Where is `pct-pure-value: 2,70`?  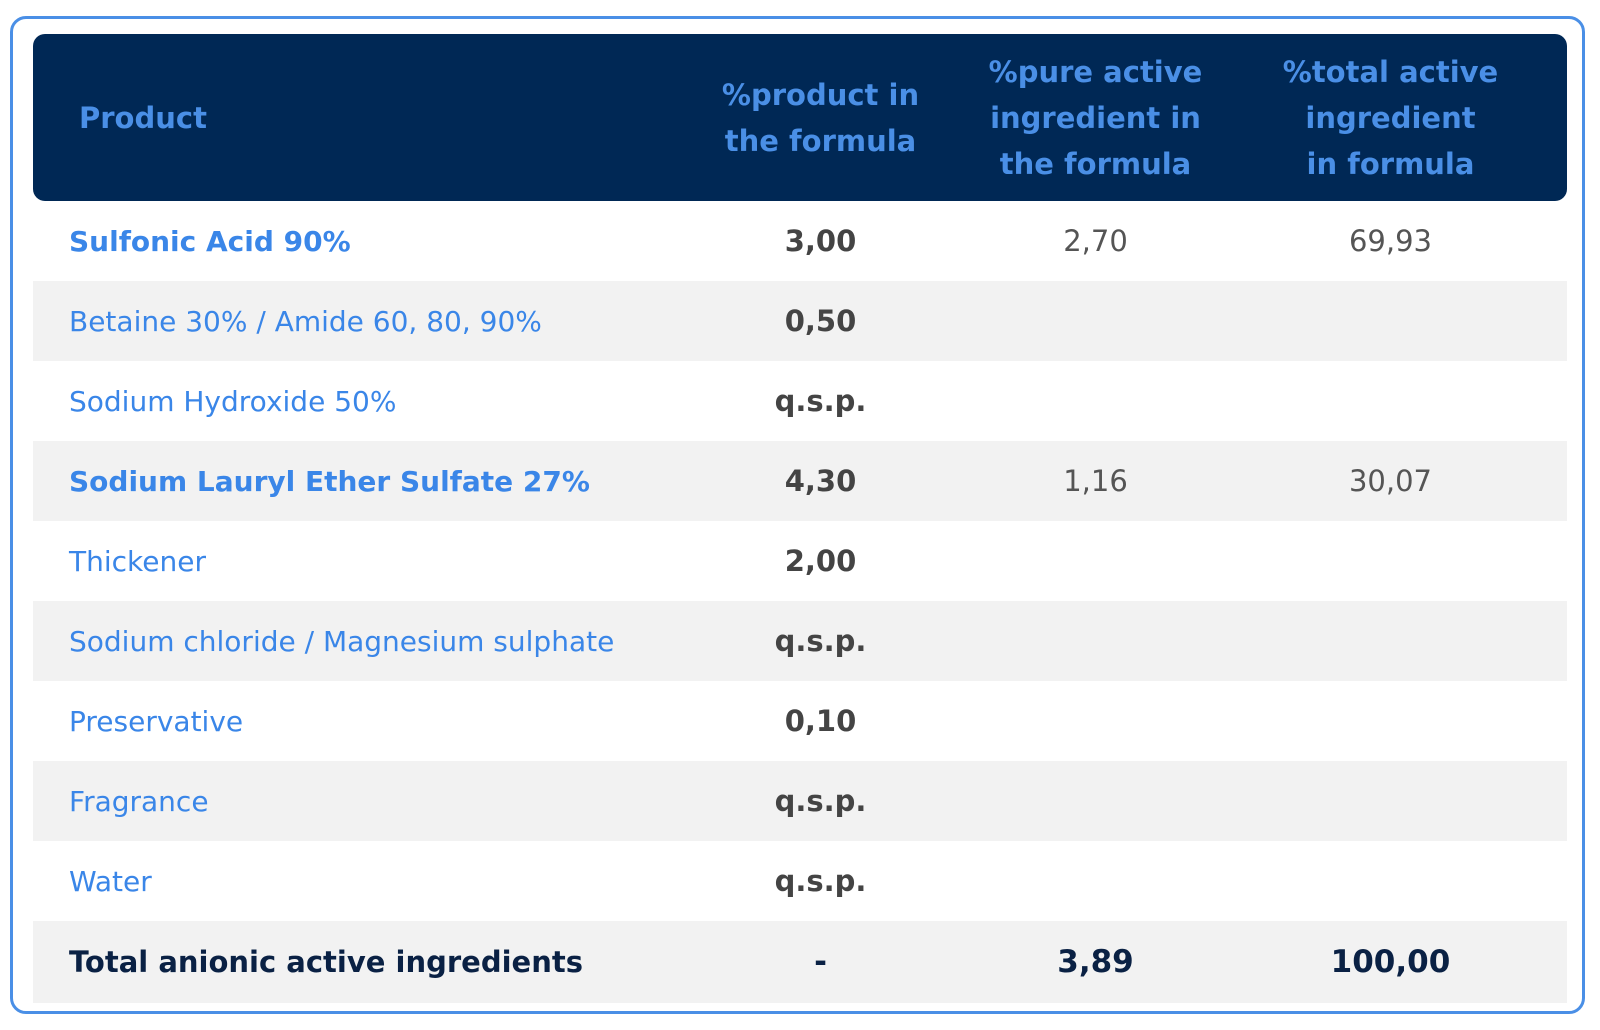 pct-pure-value: 2,70 is located at coordinates (1095, 241).